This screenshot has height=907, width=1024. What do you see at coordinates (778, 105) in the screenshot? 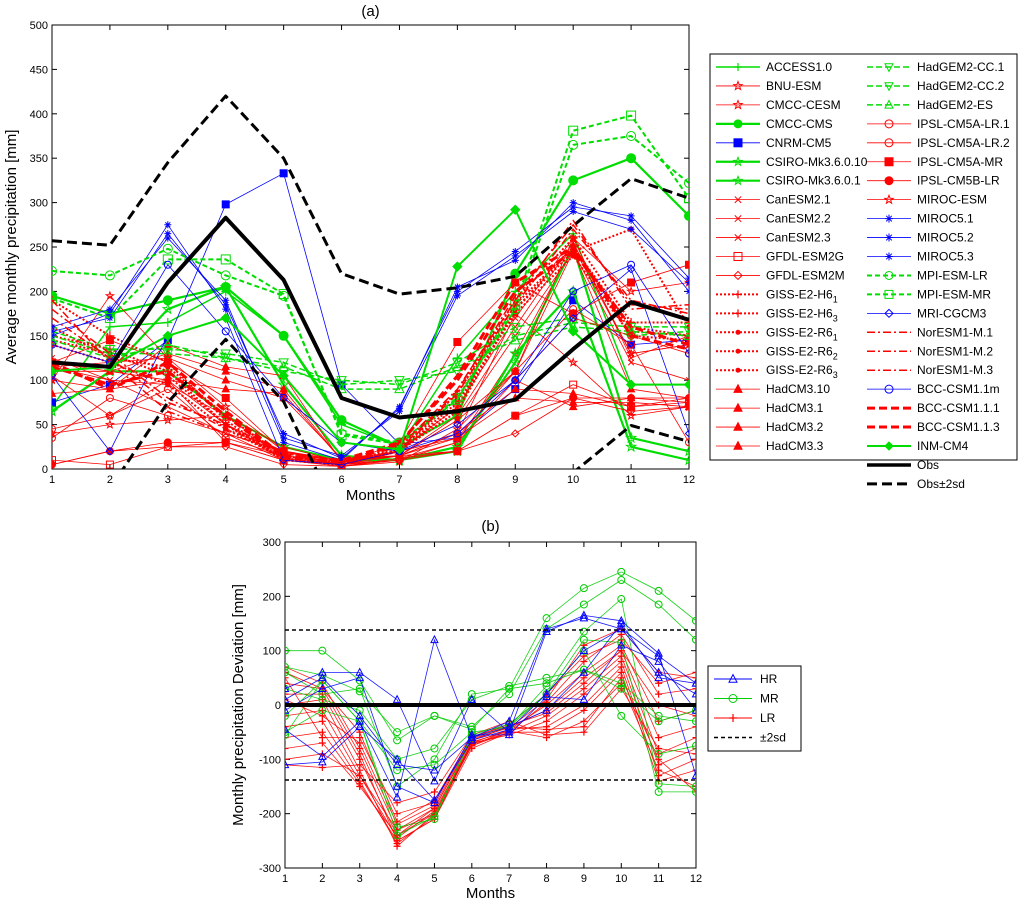
I see `legend-item-cmcc-cesm: CMCC-CESM` at bounding box center [778, 105].